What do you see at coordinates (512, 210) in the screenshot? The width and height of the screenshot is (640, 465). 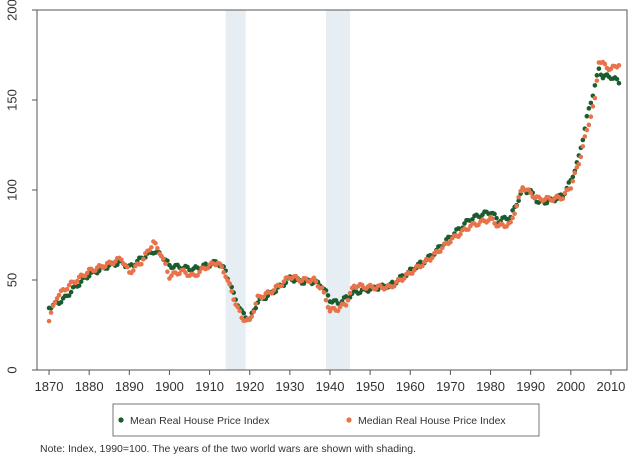 I see `point-mean-1985.5` at bounding box center [512, 210].